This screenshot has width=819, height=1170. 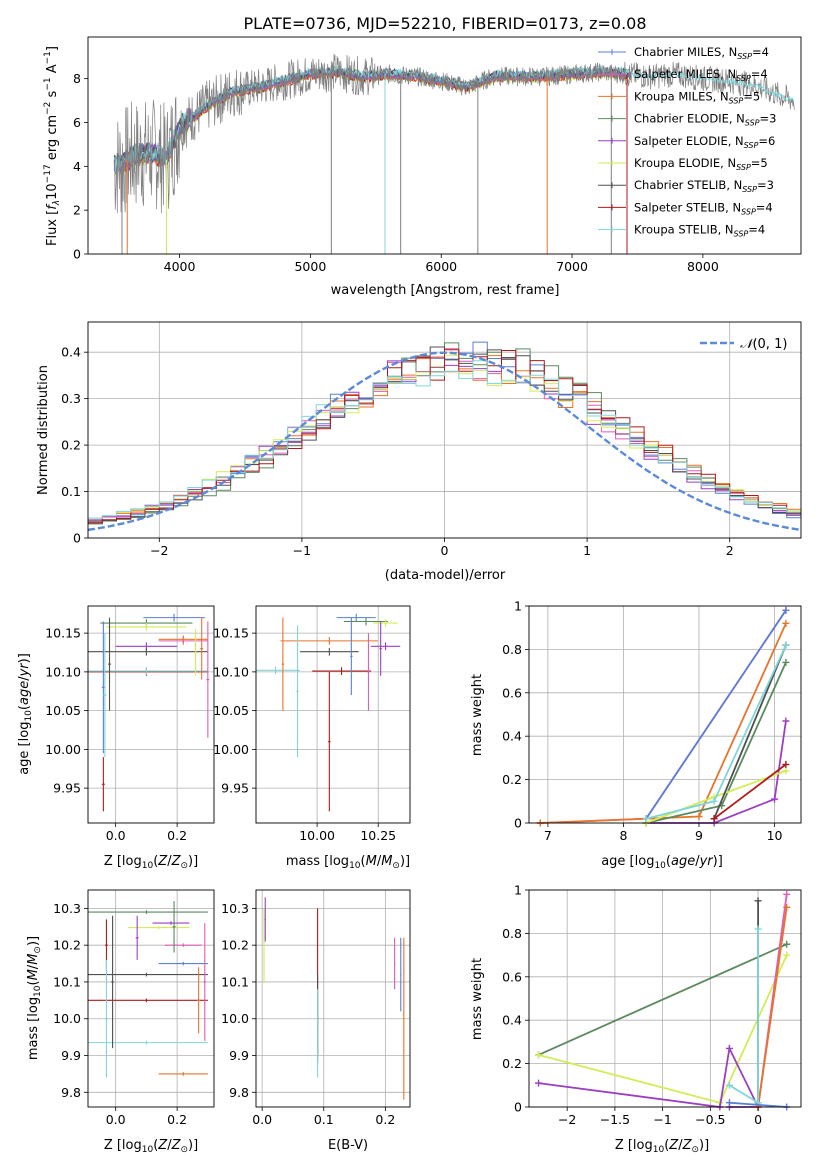 What do you see at coordinates (787, 944) in the screenshot?
I see `weight-marker-chabrier_elodie` at bounding box center [787, 944].